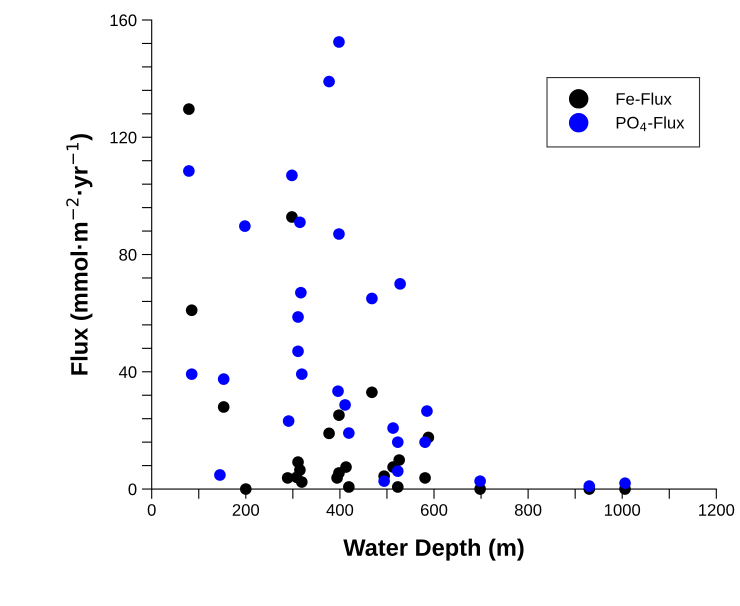  What do you see at coordinates (434, 510) in the screenshot?
I see `x-tick-label: 600` at bounding box center [434, 510].